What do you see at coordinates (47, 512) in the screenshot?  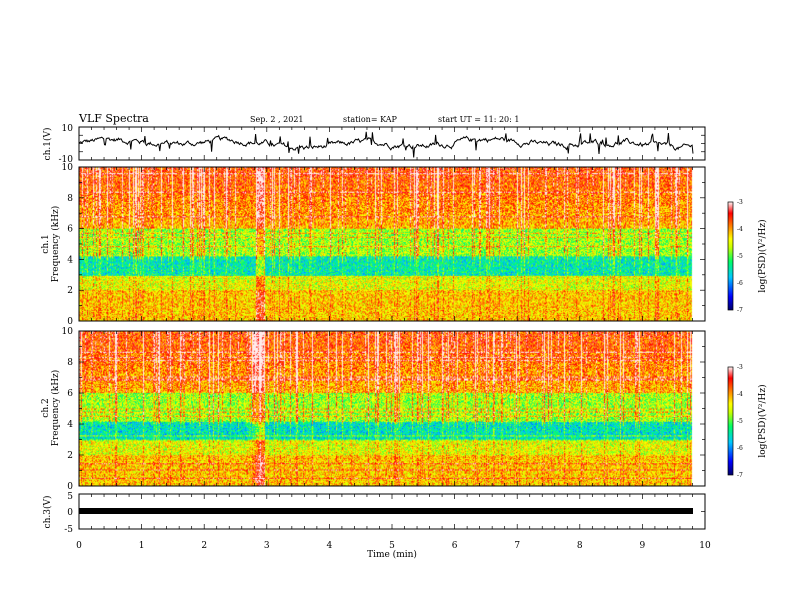 I see `ch3-wave-ylabel: ch.3(V)` at bounding box center [47, 512].